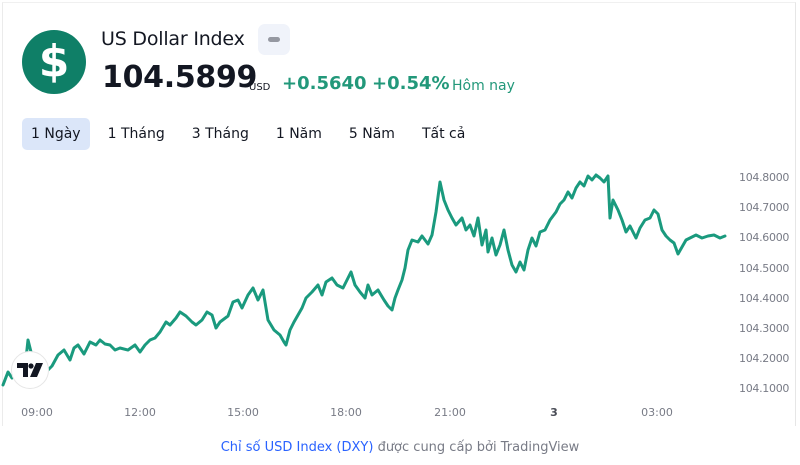 The height and width of the screenshot is (465, 800). I want to click on tab-all: Tất cả, so click(443, 134).